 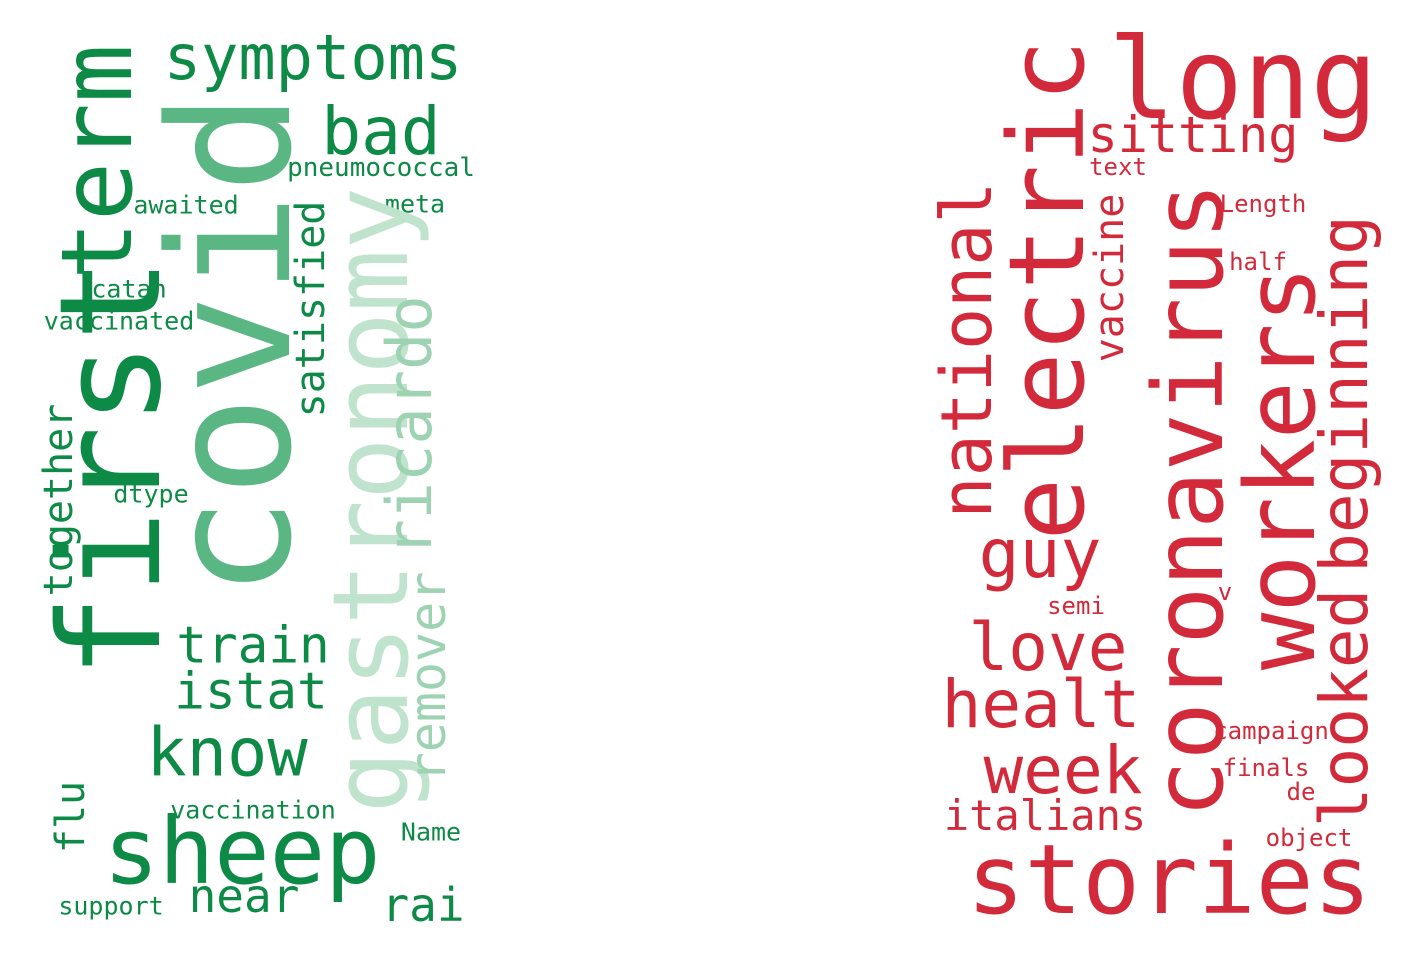 I want to click on word-national: national, so click(x=967, y=350).